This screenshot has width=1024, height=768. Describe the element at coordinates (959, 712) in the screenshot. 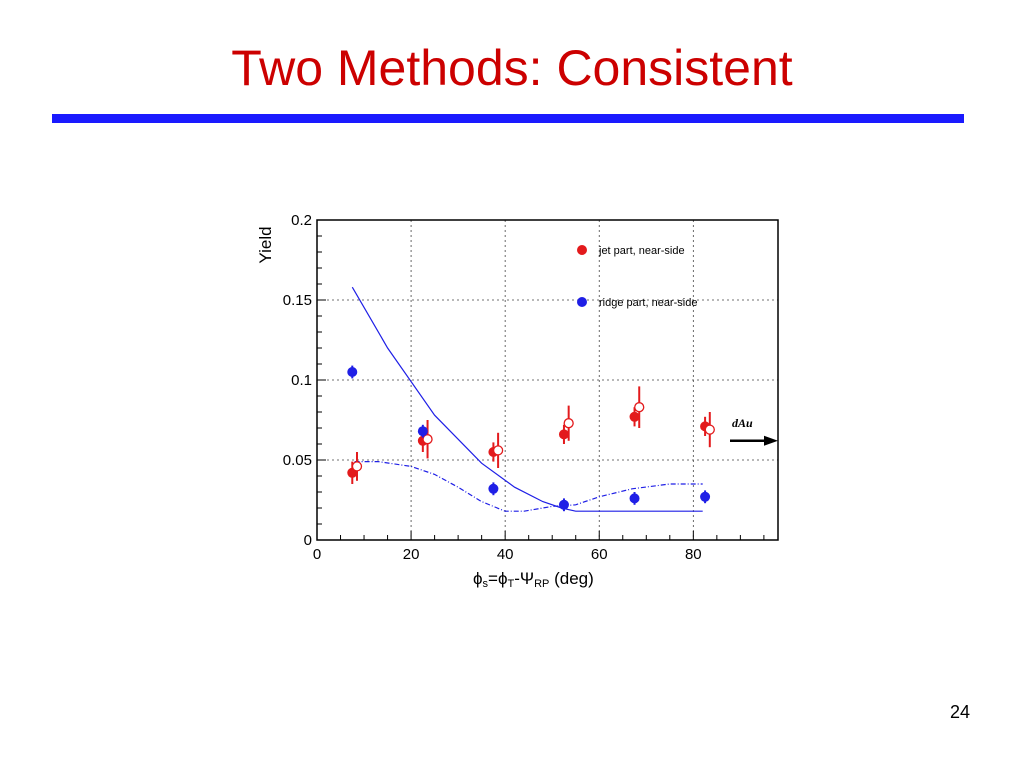

I see `page-number: 24` at that location.